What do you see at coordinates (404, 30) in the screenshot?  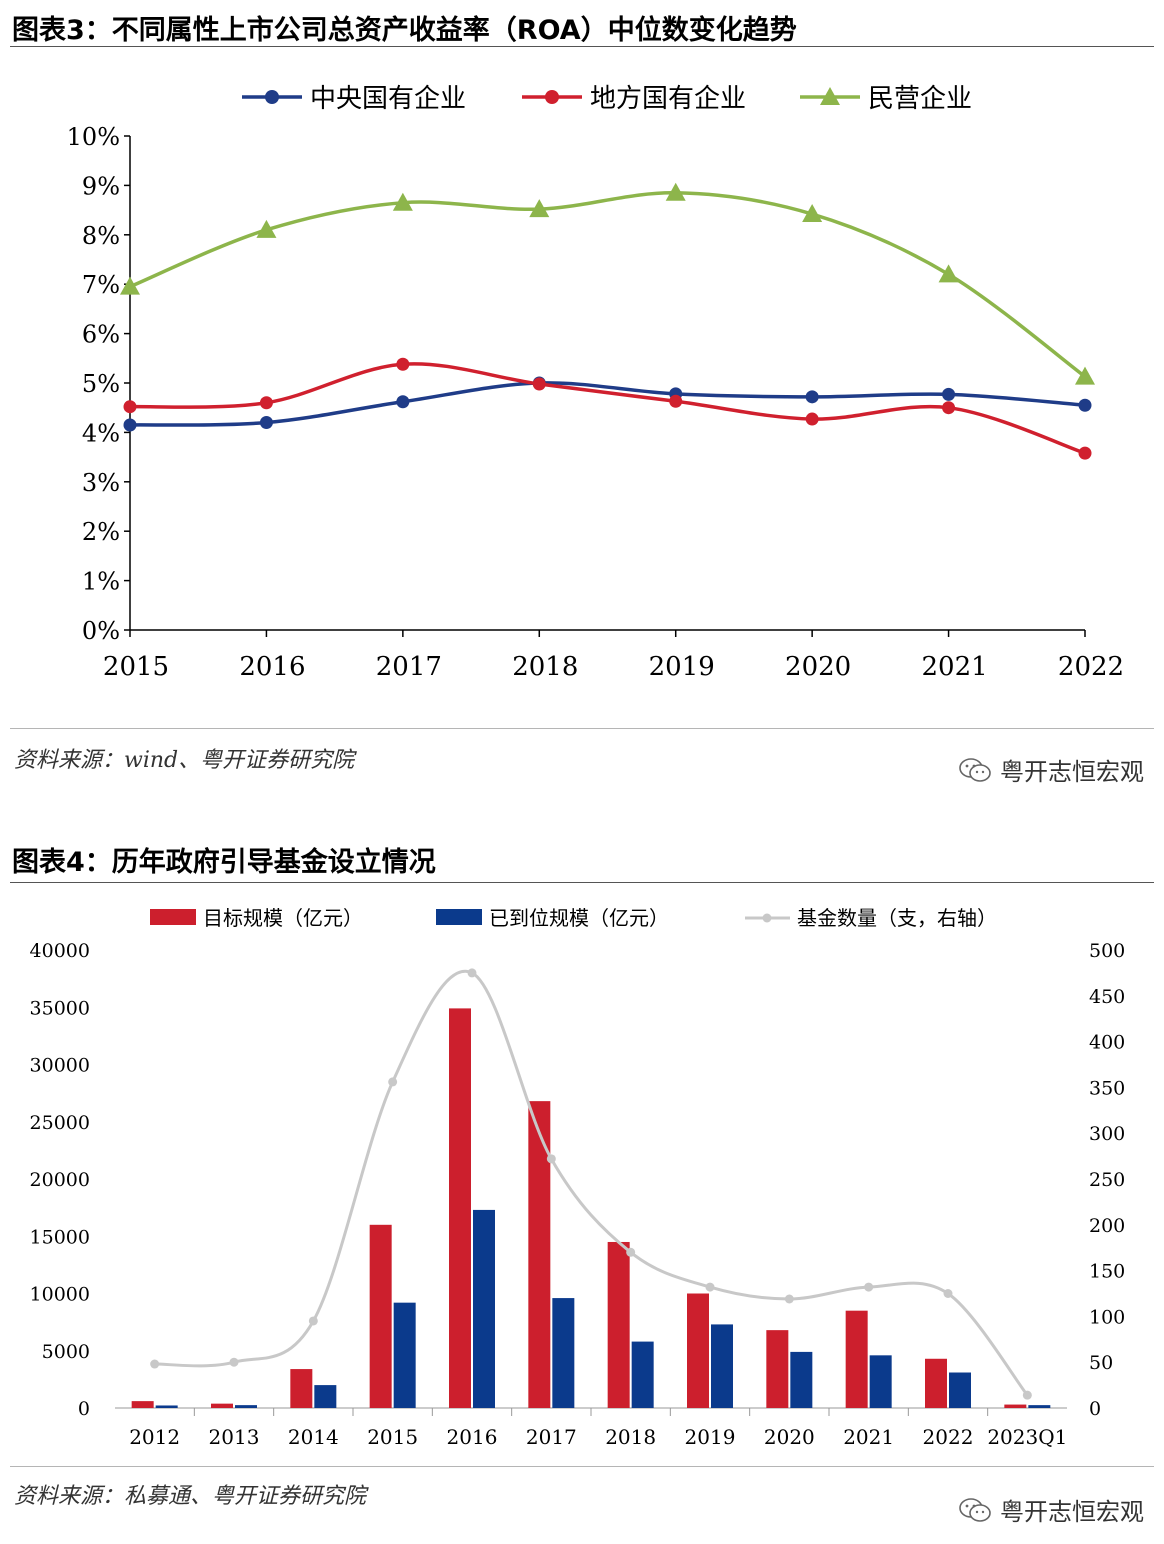 I see `figure3-title: 图表3：不同属性上市公司总资产收益率（ROA）中位数变化趋势` at bounding box center [404, 30].